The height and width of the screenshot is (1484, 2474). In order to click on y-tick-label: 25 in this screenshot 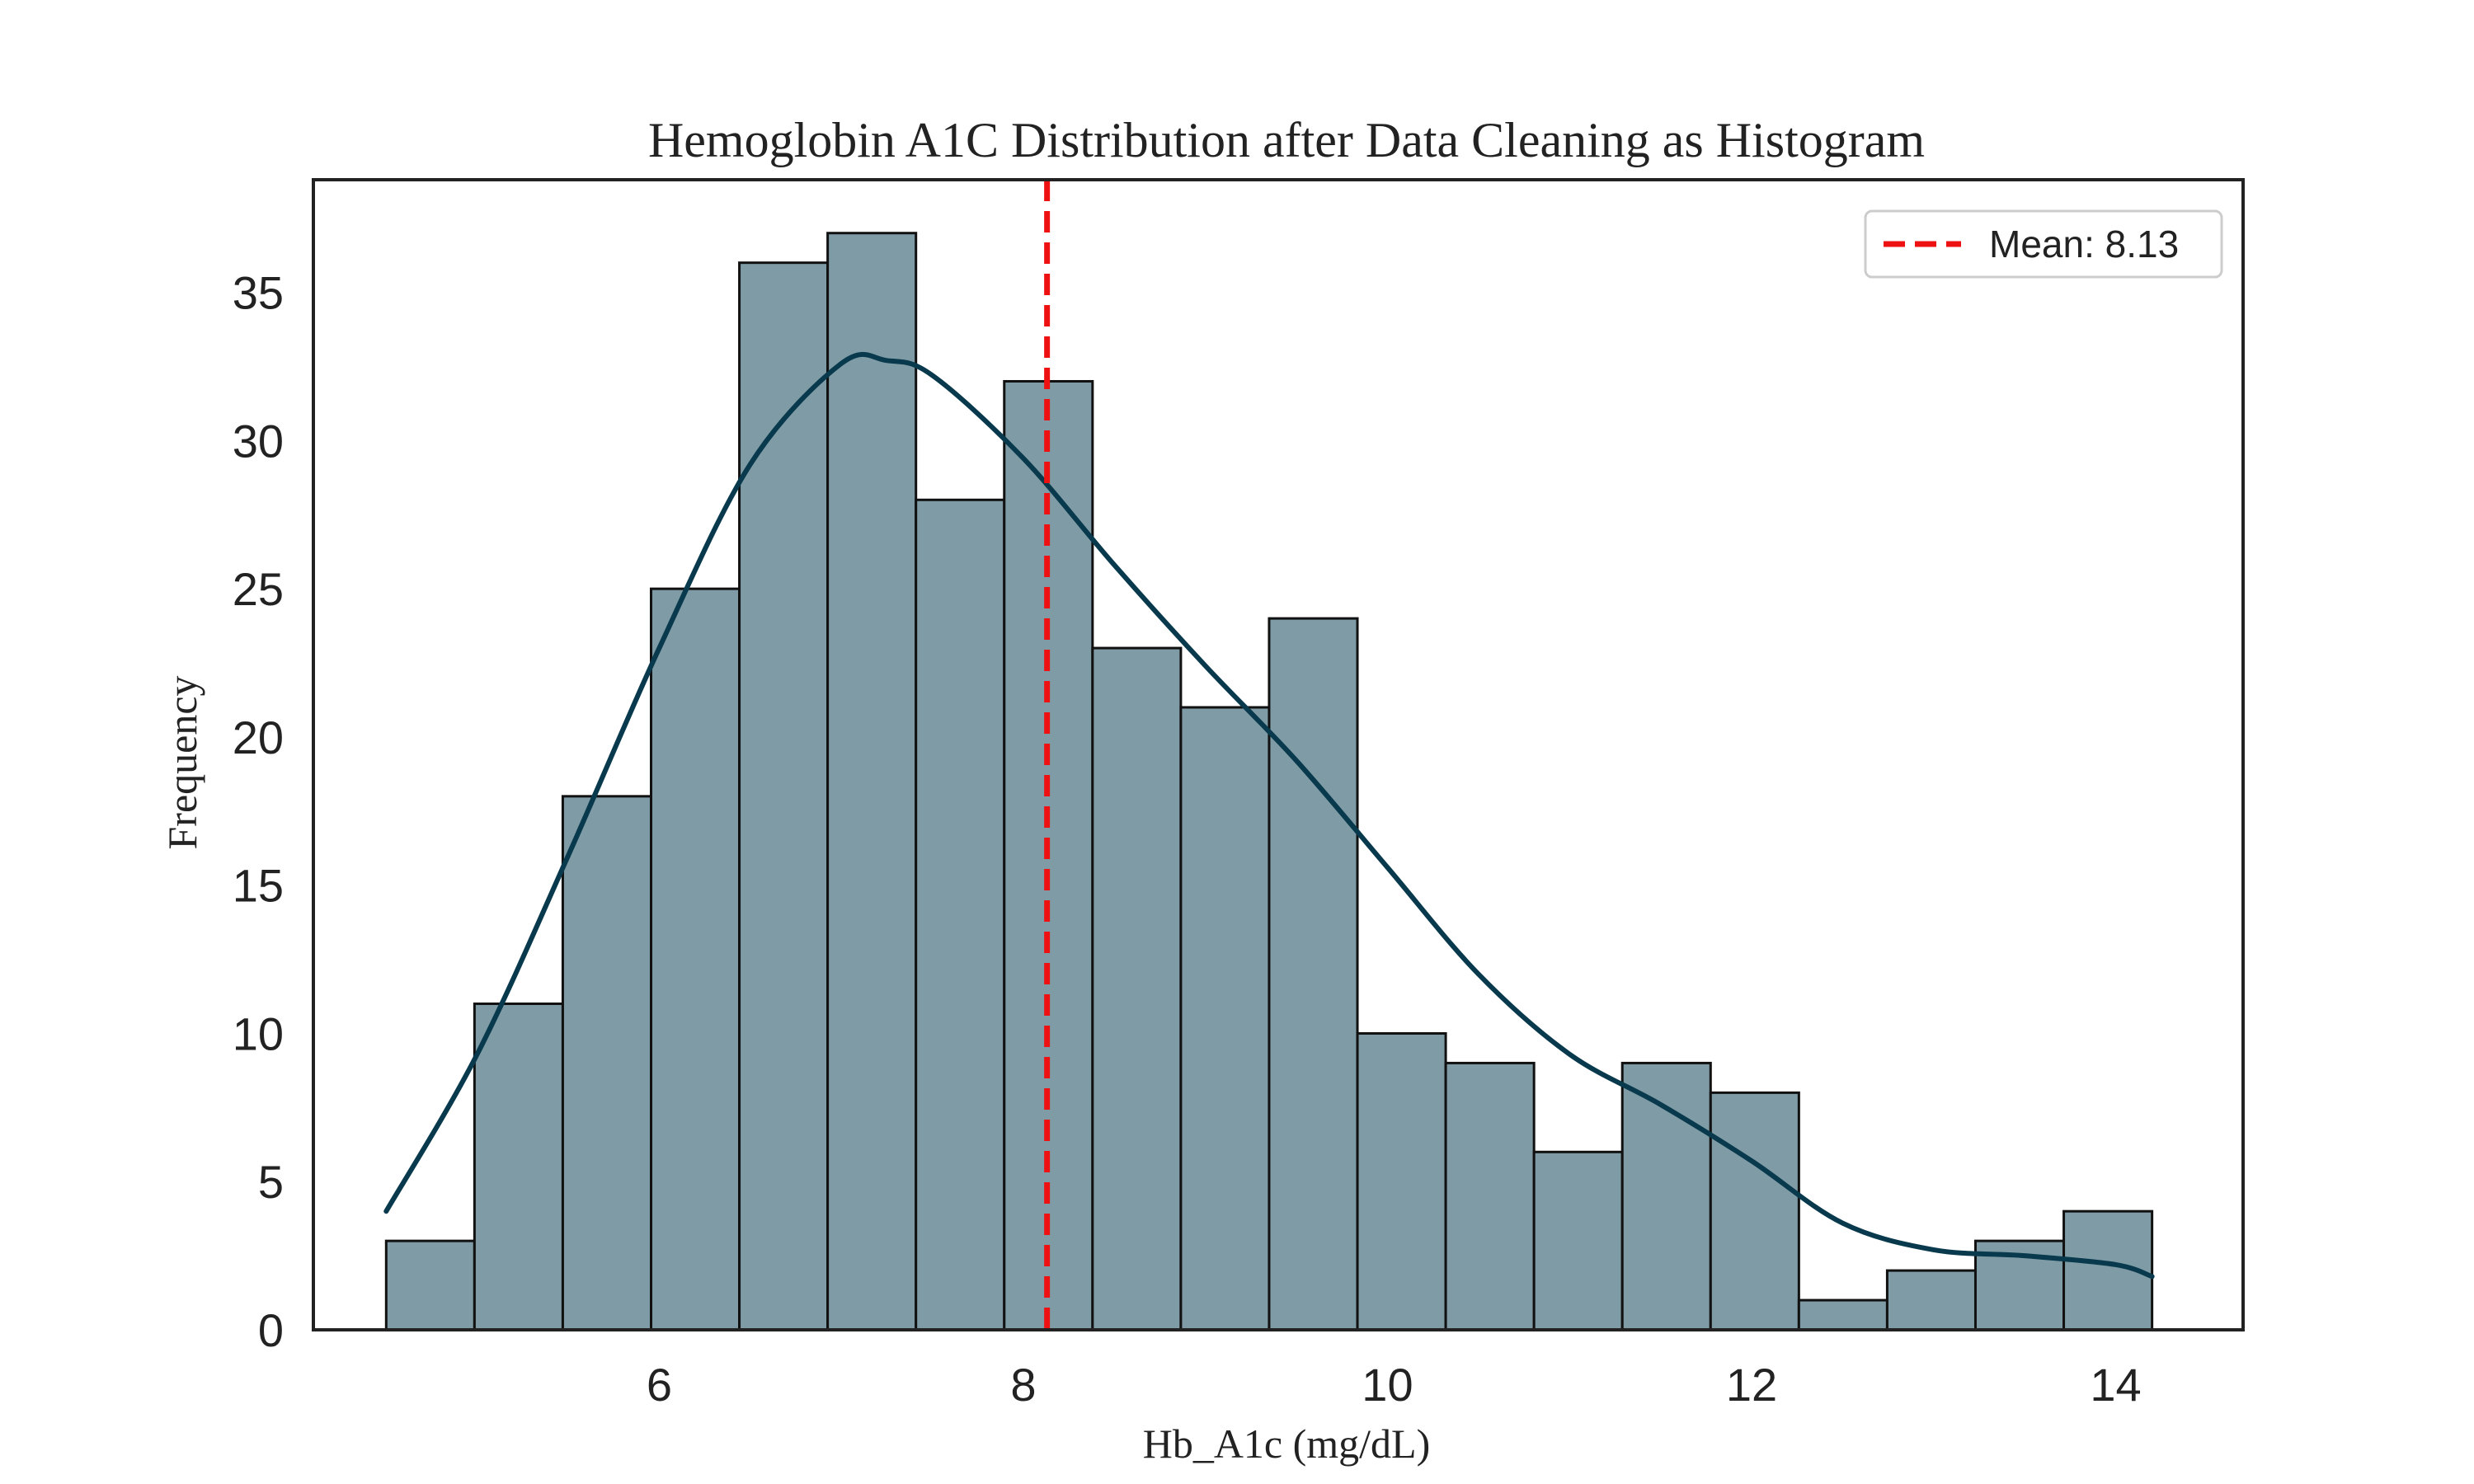, I will do `click(258, 589)`.